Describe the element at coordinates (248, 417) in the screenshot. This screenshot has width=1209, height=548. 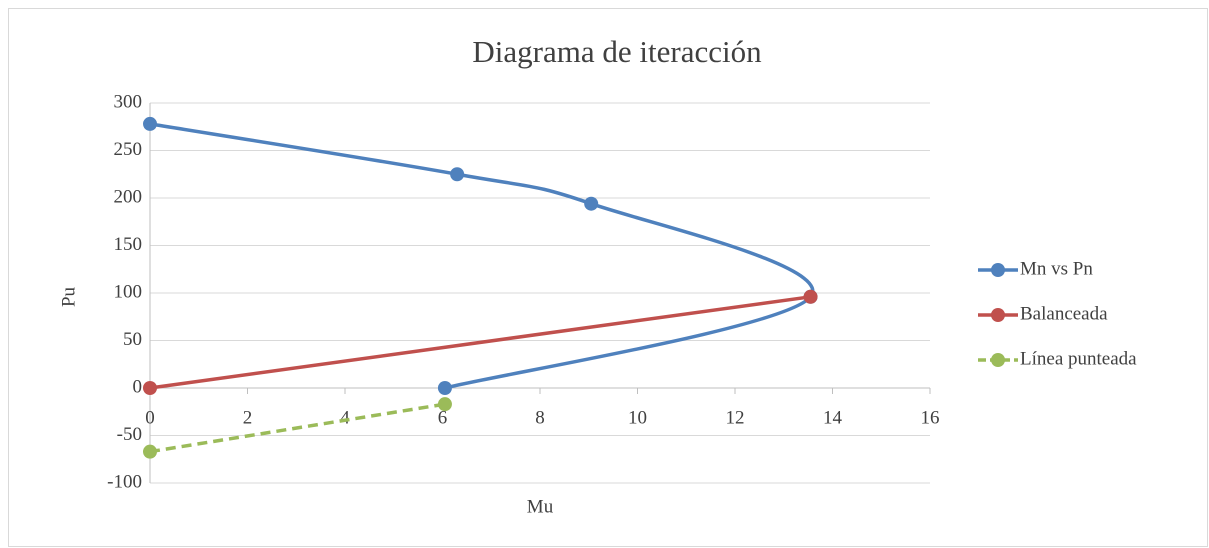
I see `x-tick-label: 2` at that location.